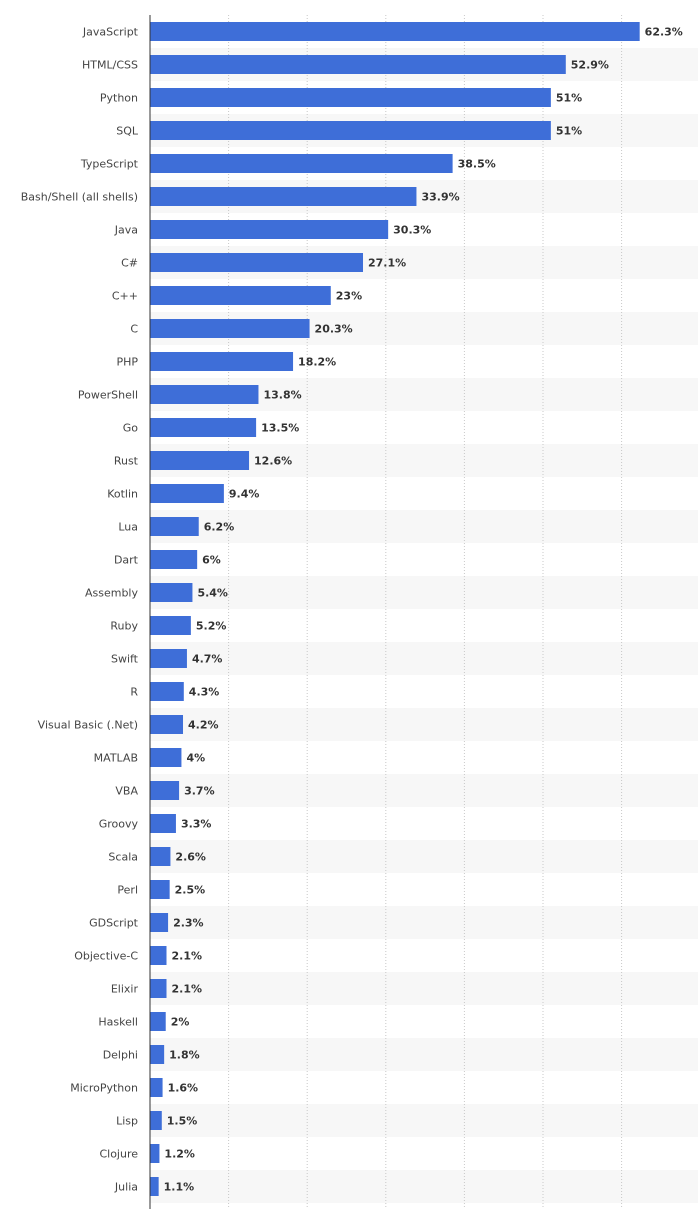 Image resolution: width=698 pixels, height=1209 pixels. What do you see at coordinates (128, 527) in the screenshot?
I see `category-label: Lua` at bounding box center [128, 527].